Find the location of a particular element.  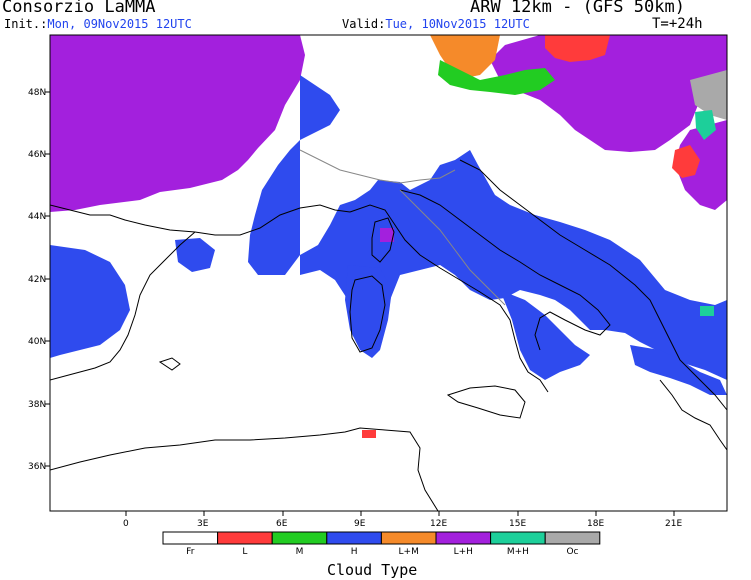

lon-label-0: 0 is located at coordinates (126, 524).